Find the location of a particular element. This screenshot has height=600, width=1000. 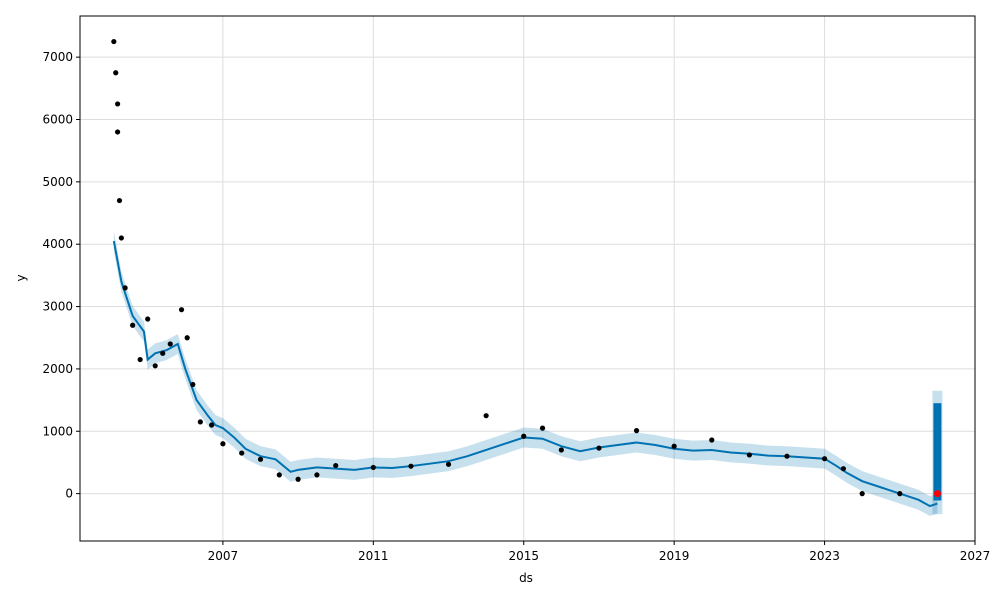

y-tick-label: 7000 is located at coordinates (57, 57).